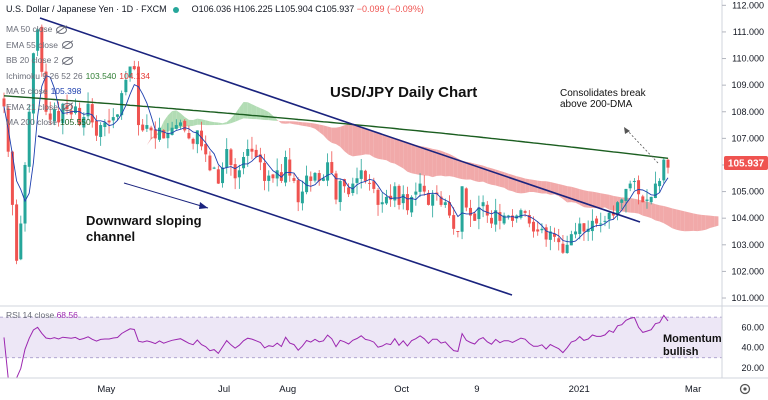 The width and height of the screenshot is (768, 400). I want to click on indicator-row: Ichimoku 9 26 52 26 103.540 104.134, so click(78, 76).